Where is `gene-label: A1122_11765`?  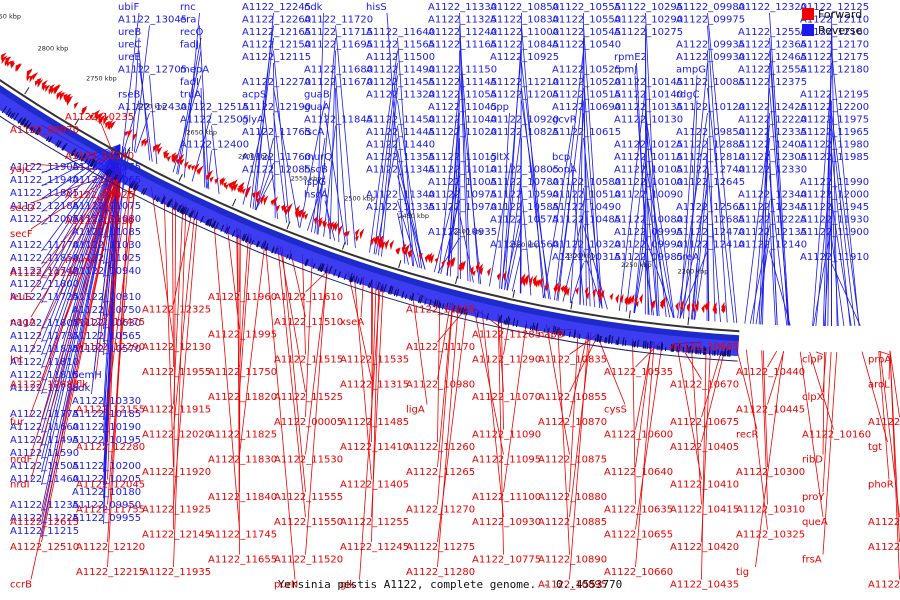
gene-label: A1122_11765 is located at coordinates (276, 132).